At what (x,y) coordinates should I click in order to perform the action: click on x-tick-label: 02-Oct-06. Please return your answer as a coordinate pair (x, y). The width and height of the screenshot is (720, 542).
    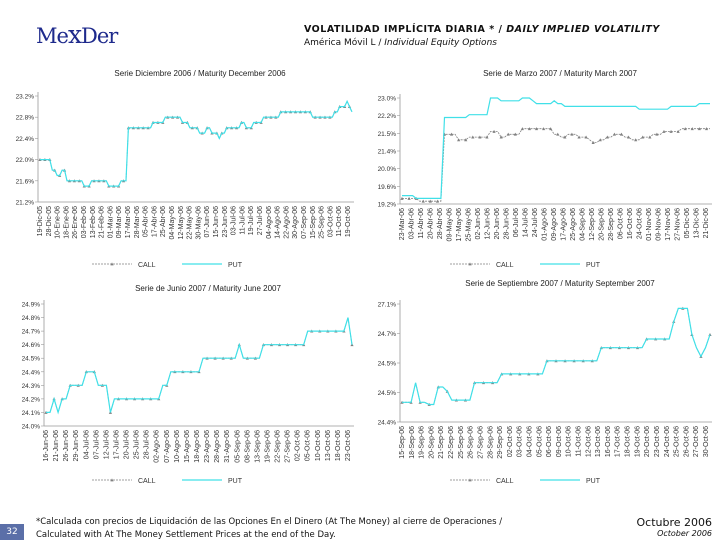
    Looking at the image, I should click on (510, 441).